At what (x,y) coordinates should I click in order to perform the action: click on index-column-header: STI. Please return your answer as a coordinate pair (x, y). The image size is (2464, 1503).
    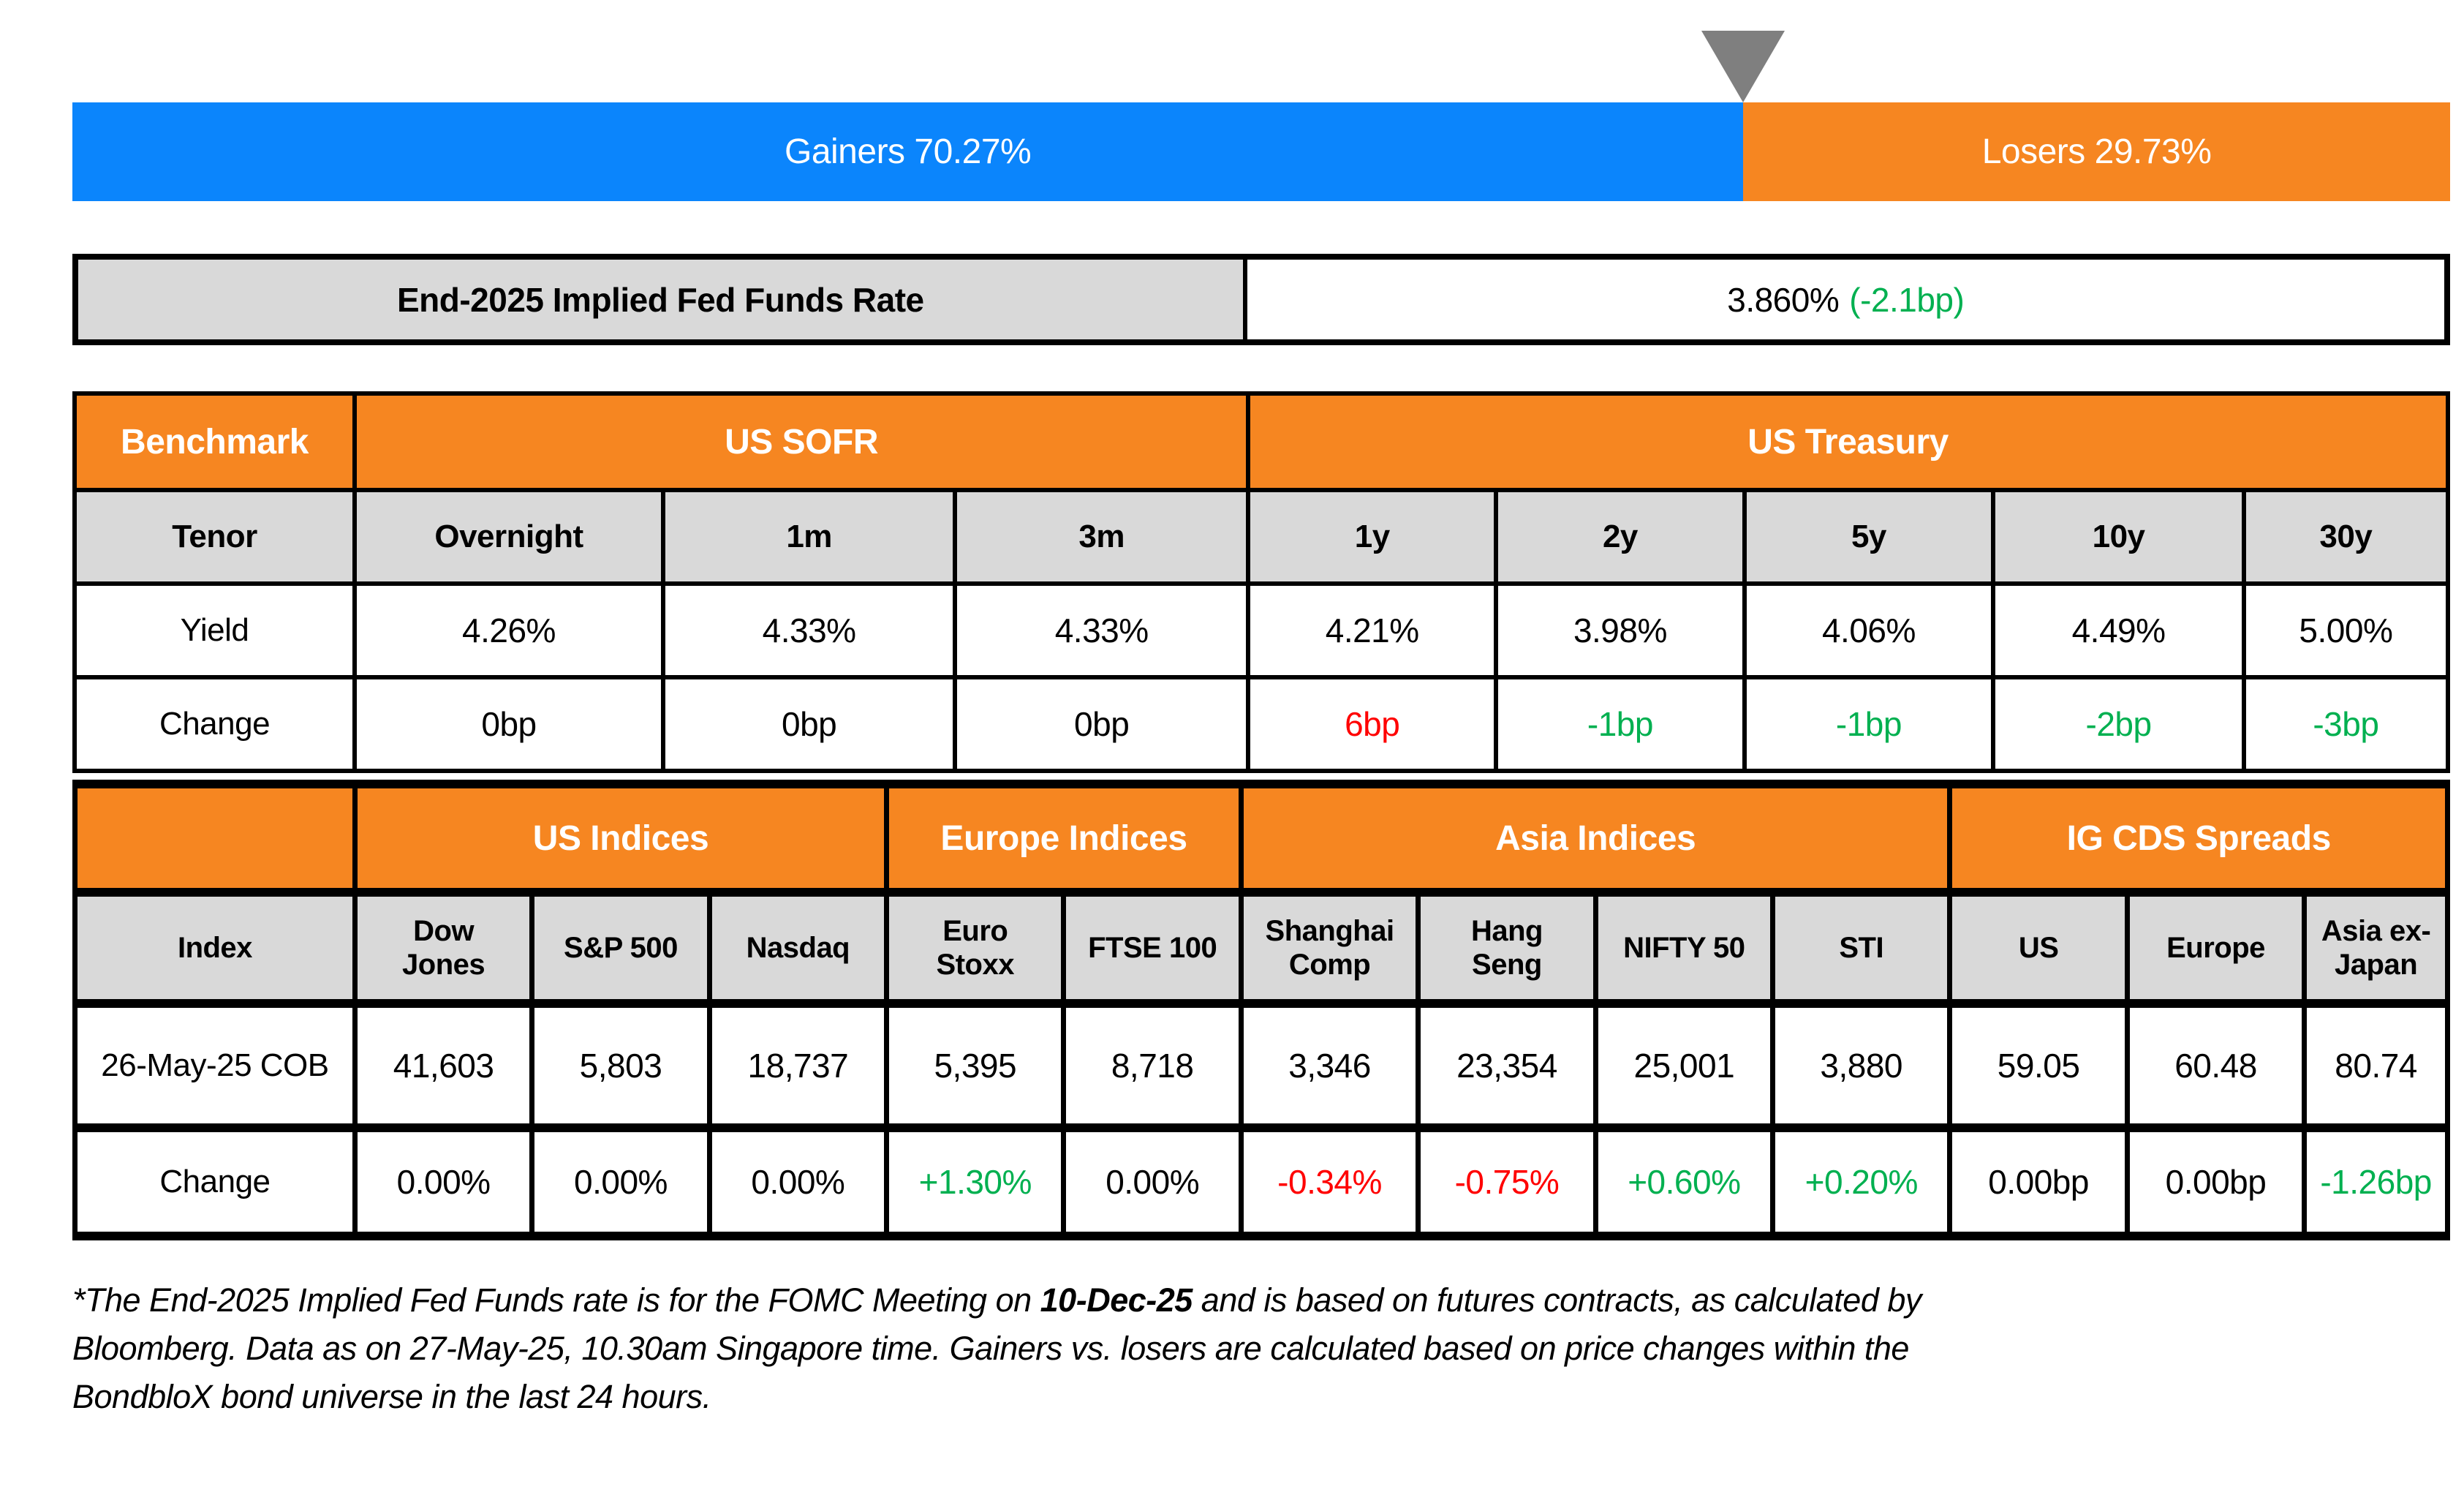
    Looking at the image, I should click on (1861, 948).